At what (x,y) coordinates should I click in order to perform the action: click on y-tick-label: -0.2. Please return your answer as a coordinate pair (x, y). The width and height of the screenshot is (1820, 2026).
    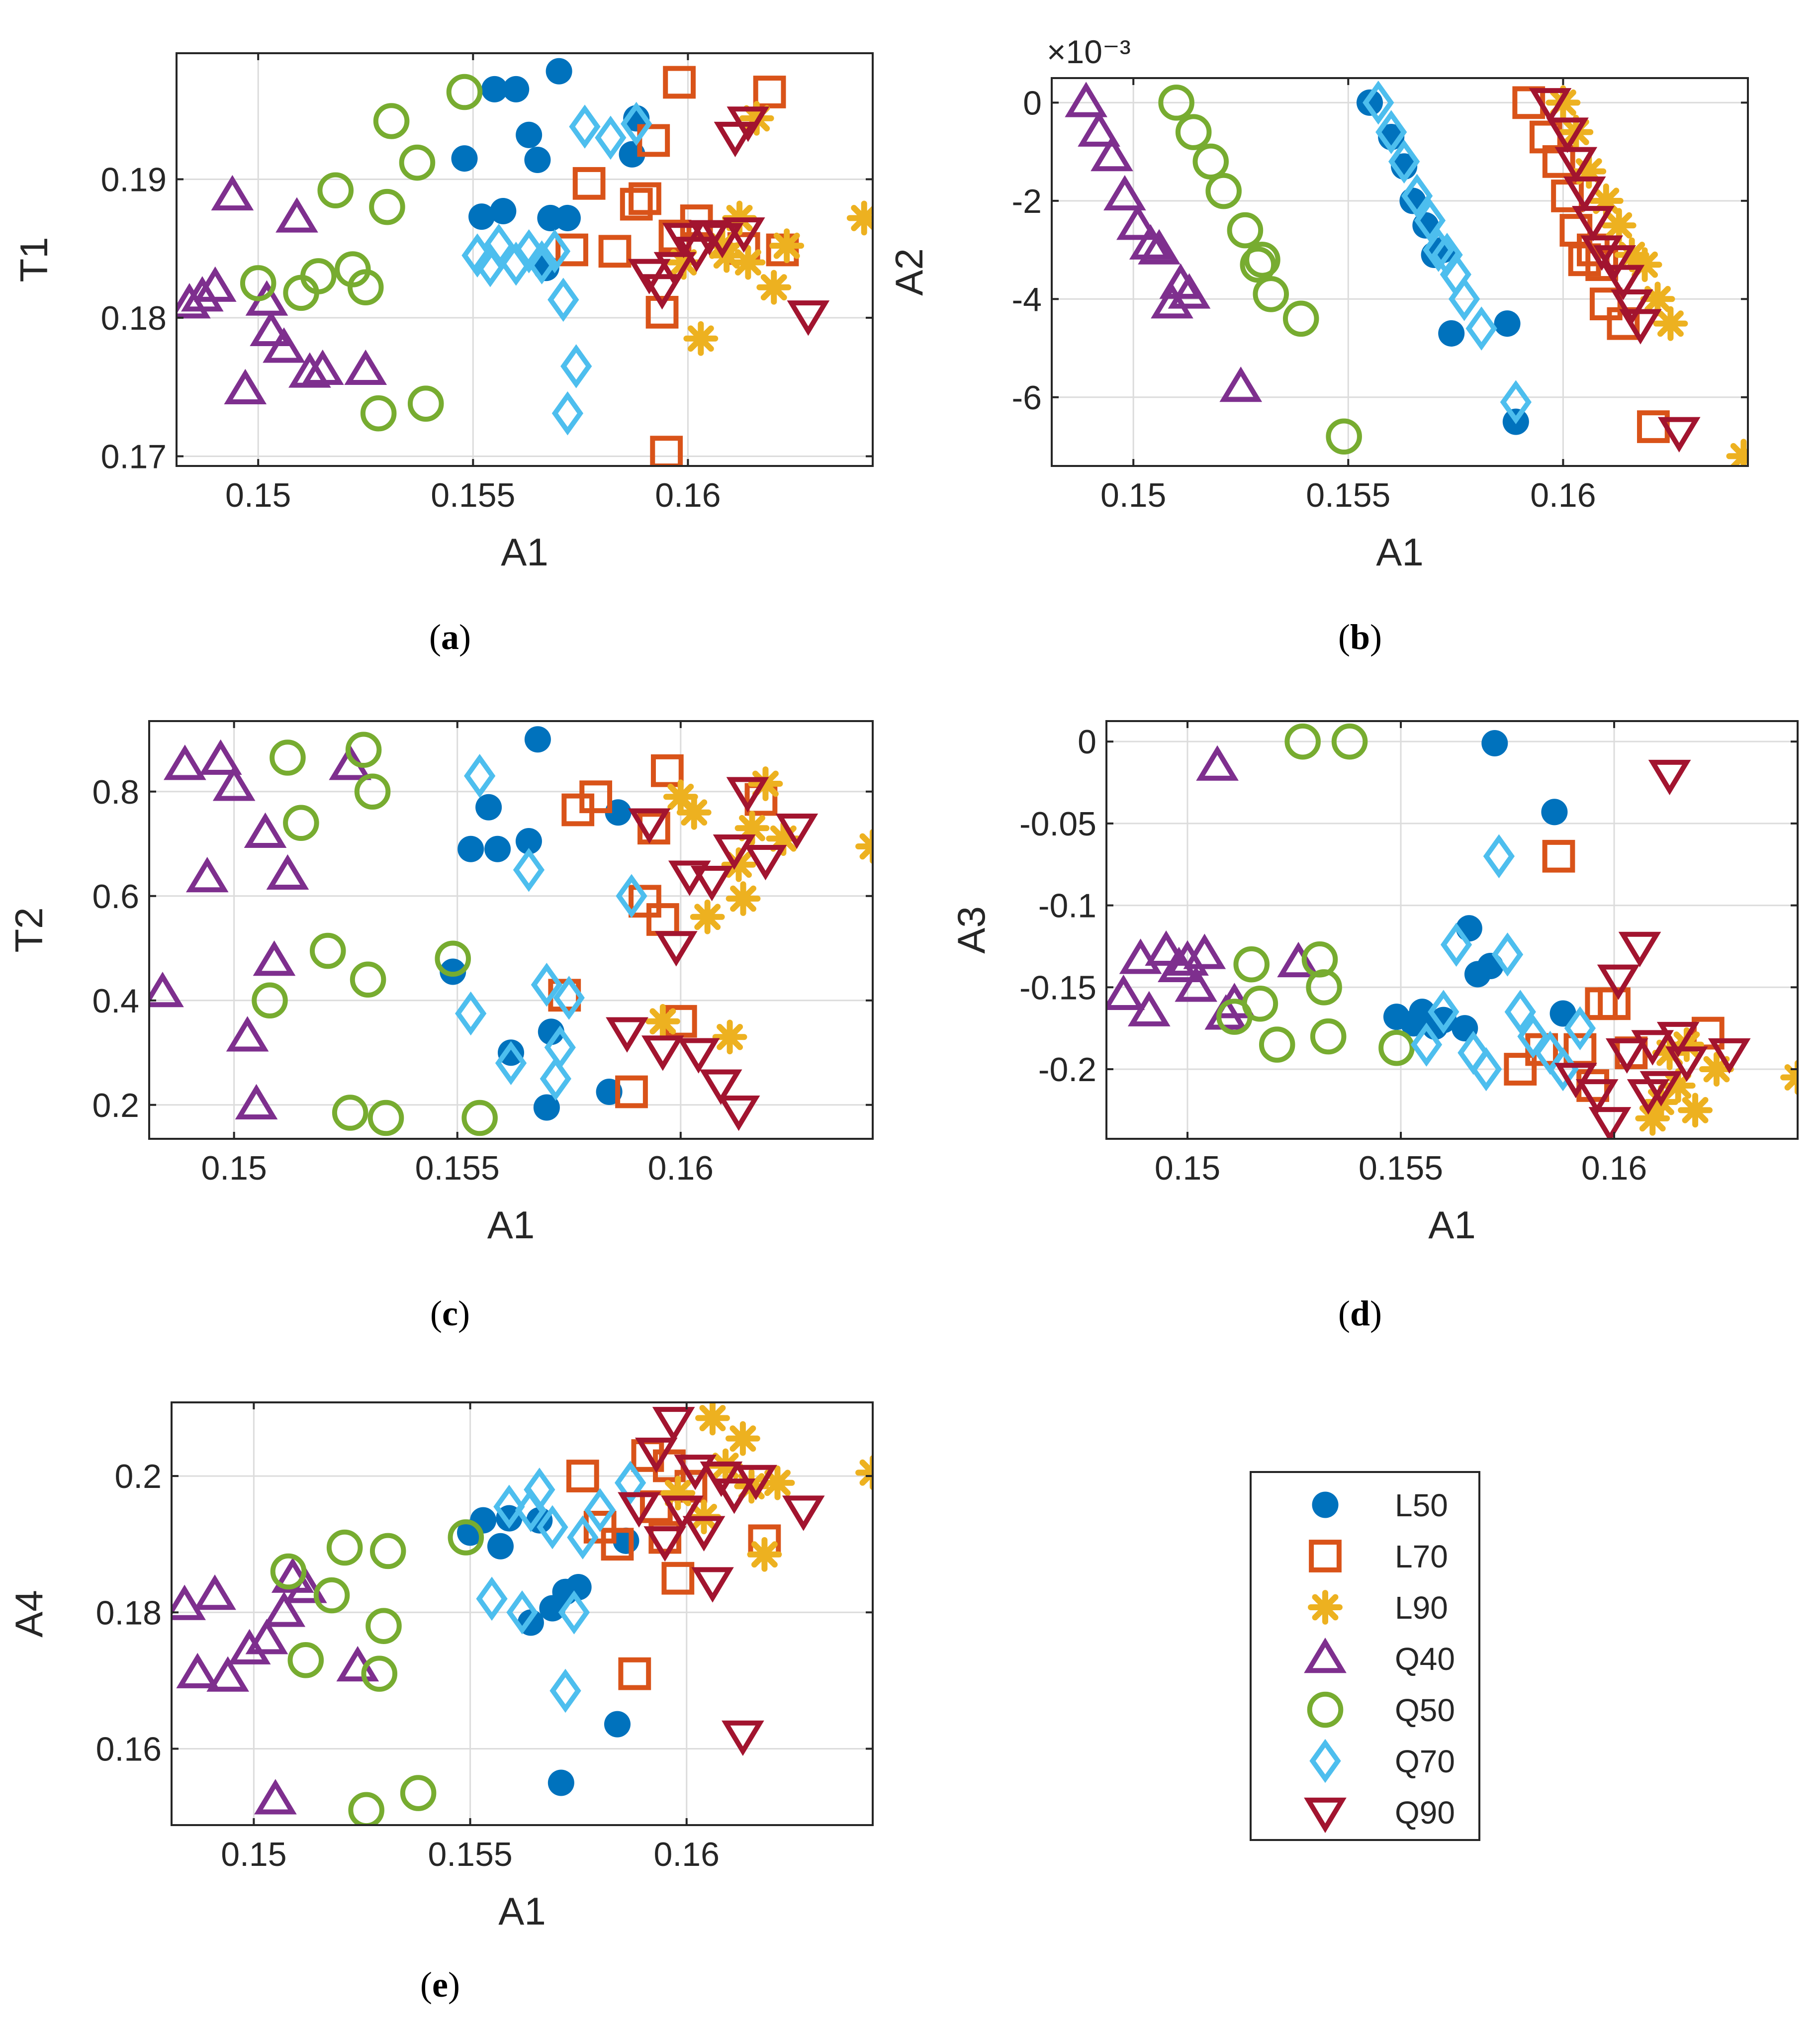
    Looking at the image, I should click on (1067, 1070).